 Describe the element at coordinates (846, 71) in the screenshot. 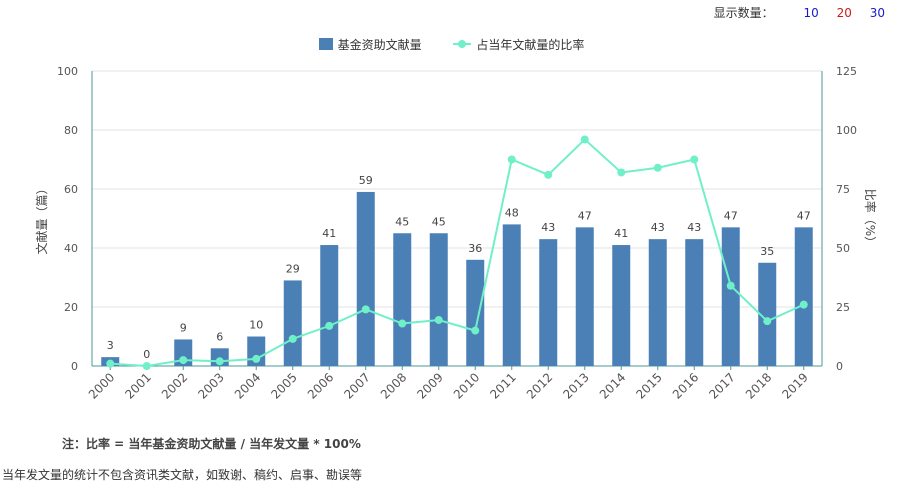

I see `y2-tick-label: 125` at that location.